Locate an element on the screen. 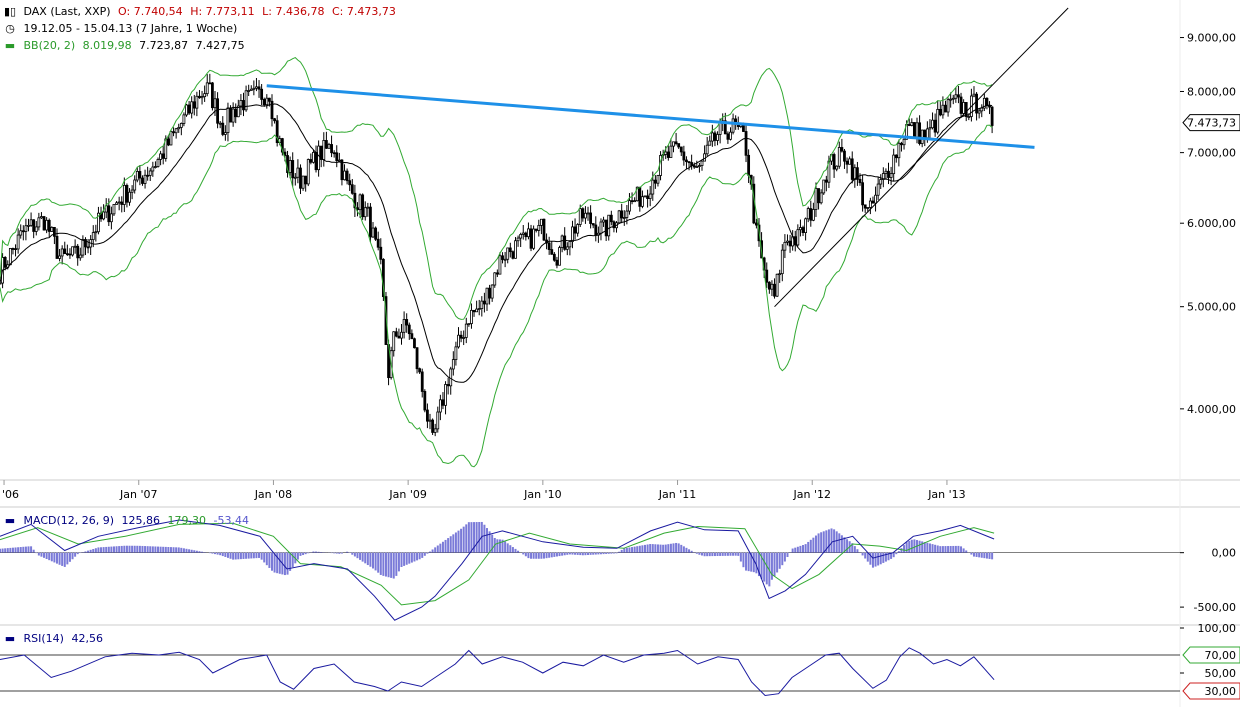 Image resolution: width=1240 pixels, height=710 pixels. rsi-legend: ▬ RSI(14) 42,56 is located at coordinates (55, 638).